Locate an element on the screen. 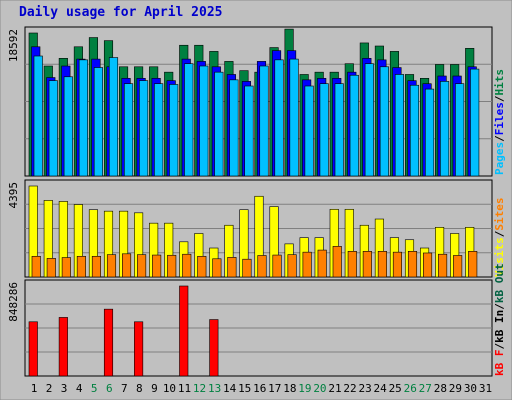 Image resolution: width=512 pixels, height=400 pixels. day-label: 13 is located at coordinates (214, 388).